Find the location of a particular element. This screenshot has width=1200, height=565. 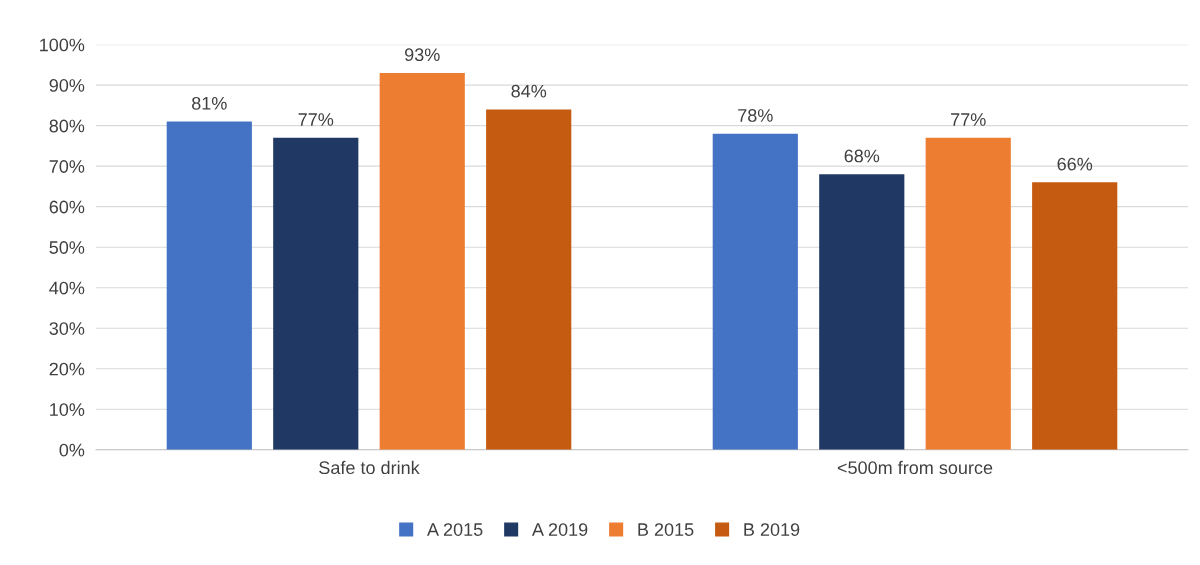

legend-label: A 2019 is located at coordinates (559, 529).